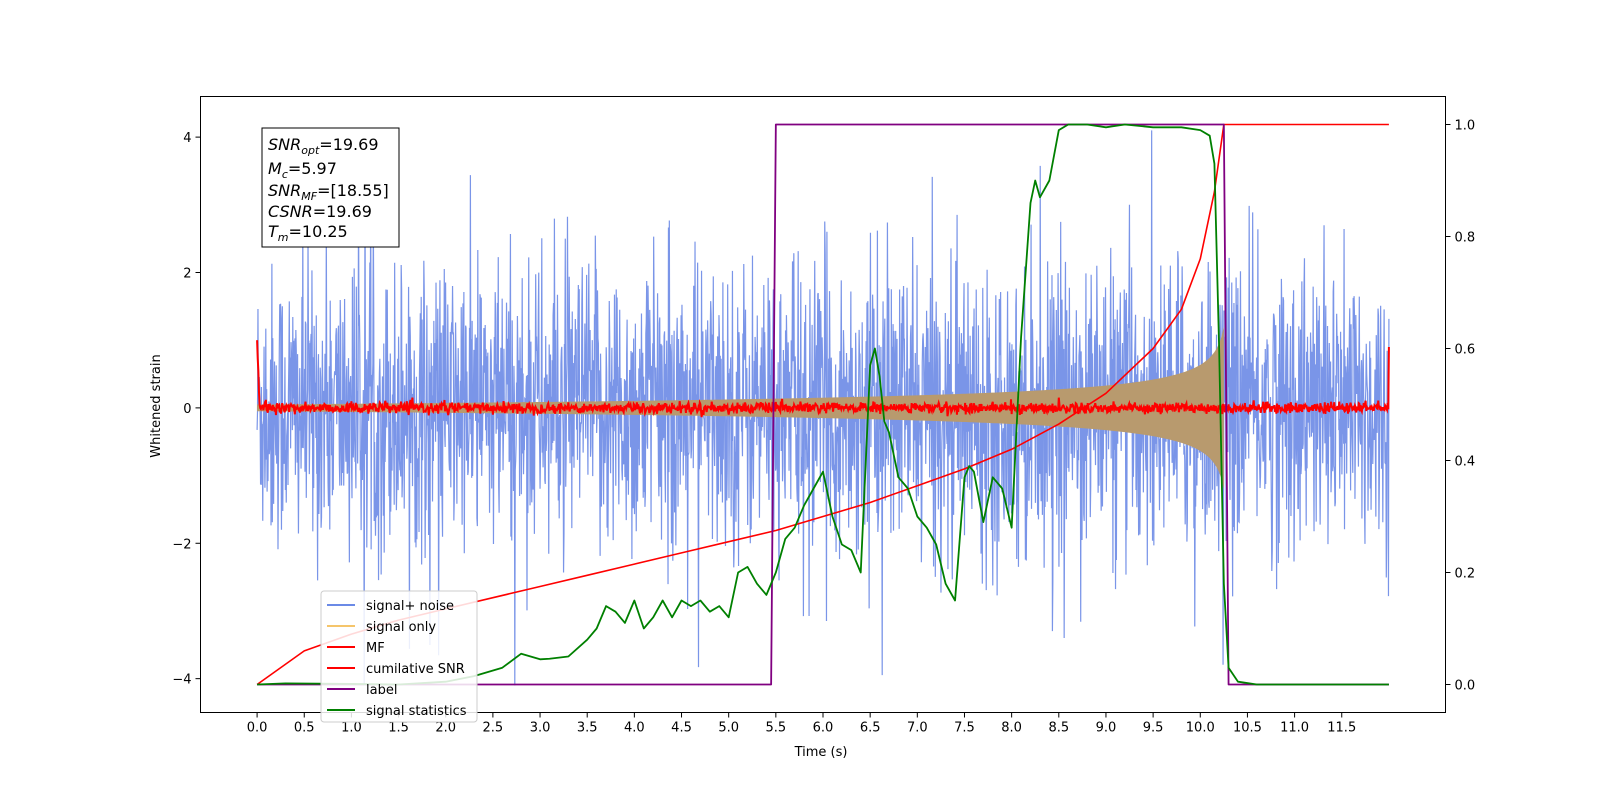 This screenshot has height=800, width=1600. I want to click on left-y-axis-ticks: −4 −2 0 2 4, so click(186, 409).